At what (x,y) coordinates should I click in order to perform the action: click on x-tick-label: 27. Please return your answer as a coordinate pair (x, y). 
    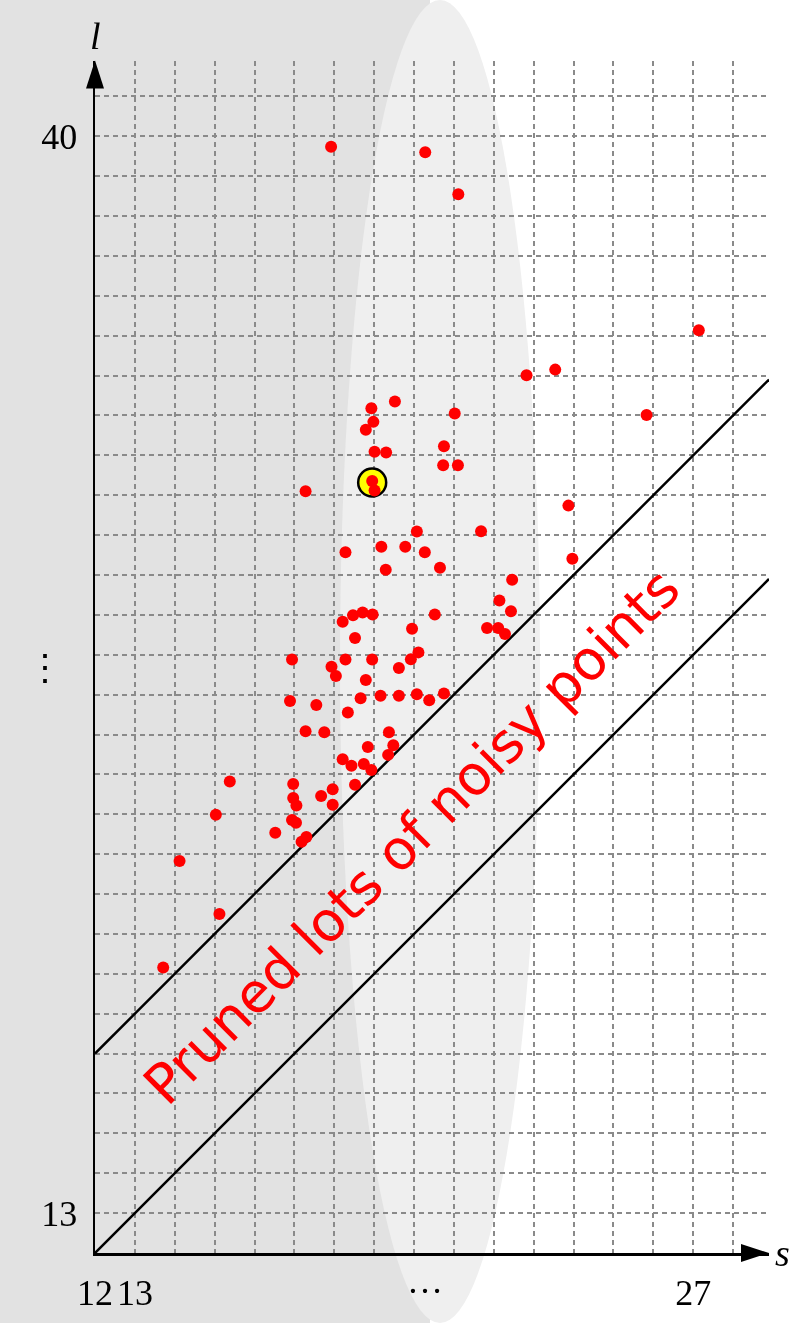
    Looking at the image, I should click on (693, 1292).